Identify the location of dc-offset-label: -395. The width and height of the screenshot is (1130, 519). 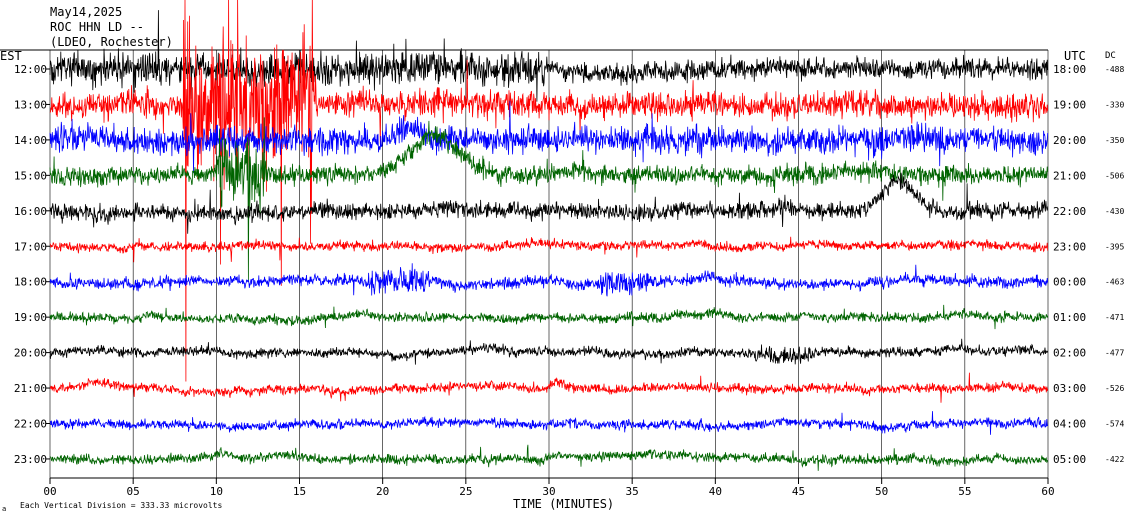
(1114, 246).